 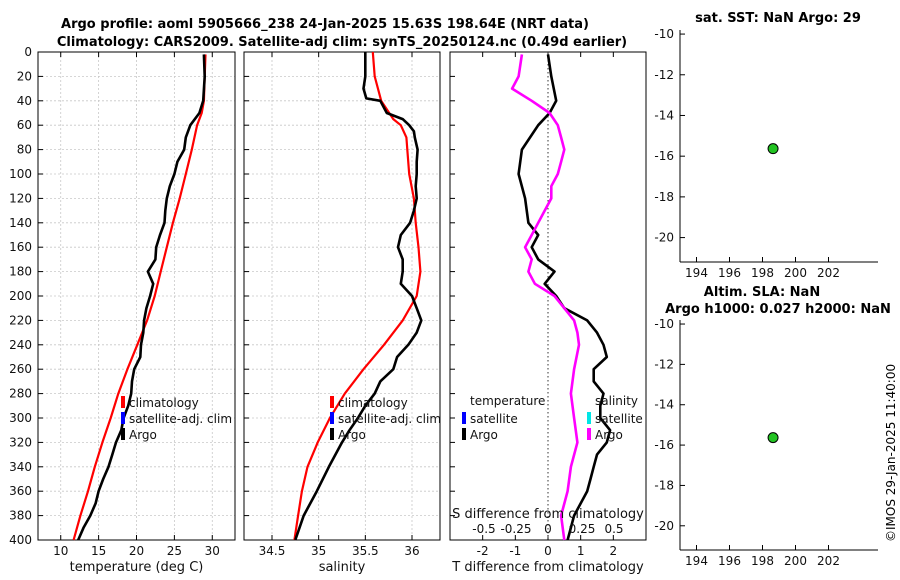 What do you see at coordinates (137, 567) in the screenshot?
I see `xlabel-temperature: temperature (deg C)` at bounding box center [137, 567].